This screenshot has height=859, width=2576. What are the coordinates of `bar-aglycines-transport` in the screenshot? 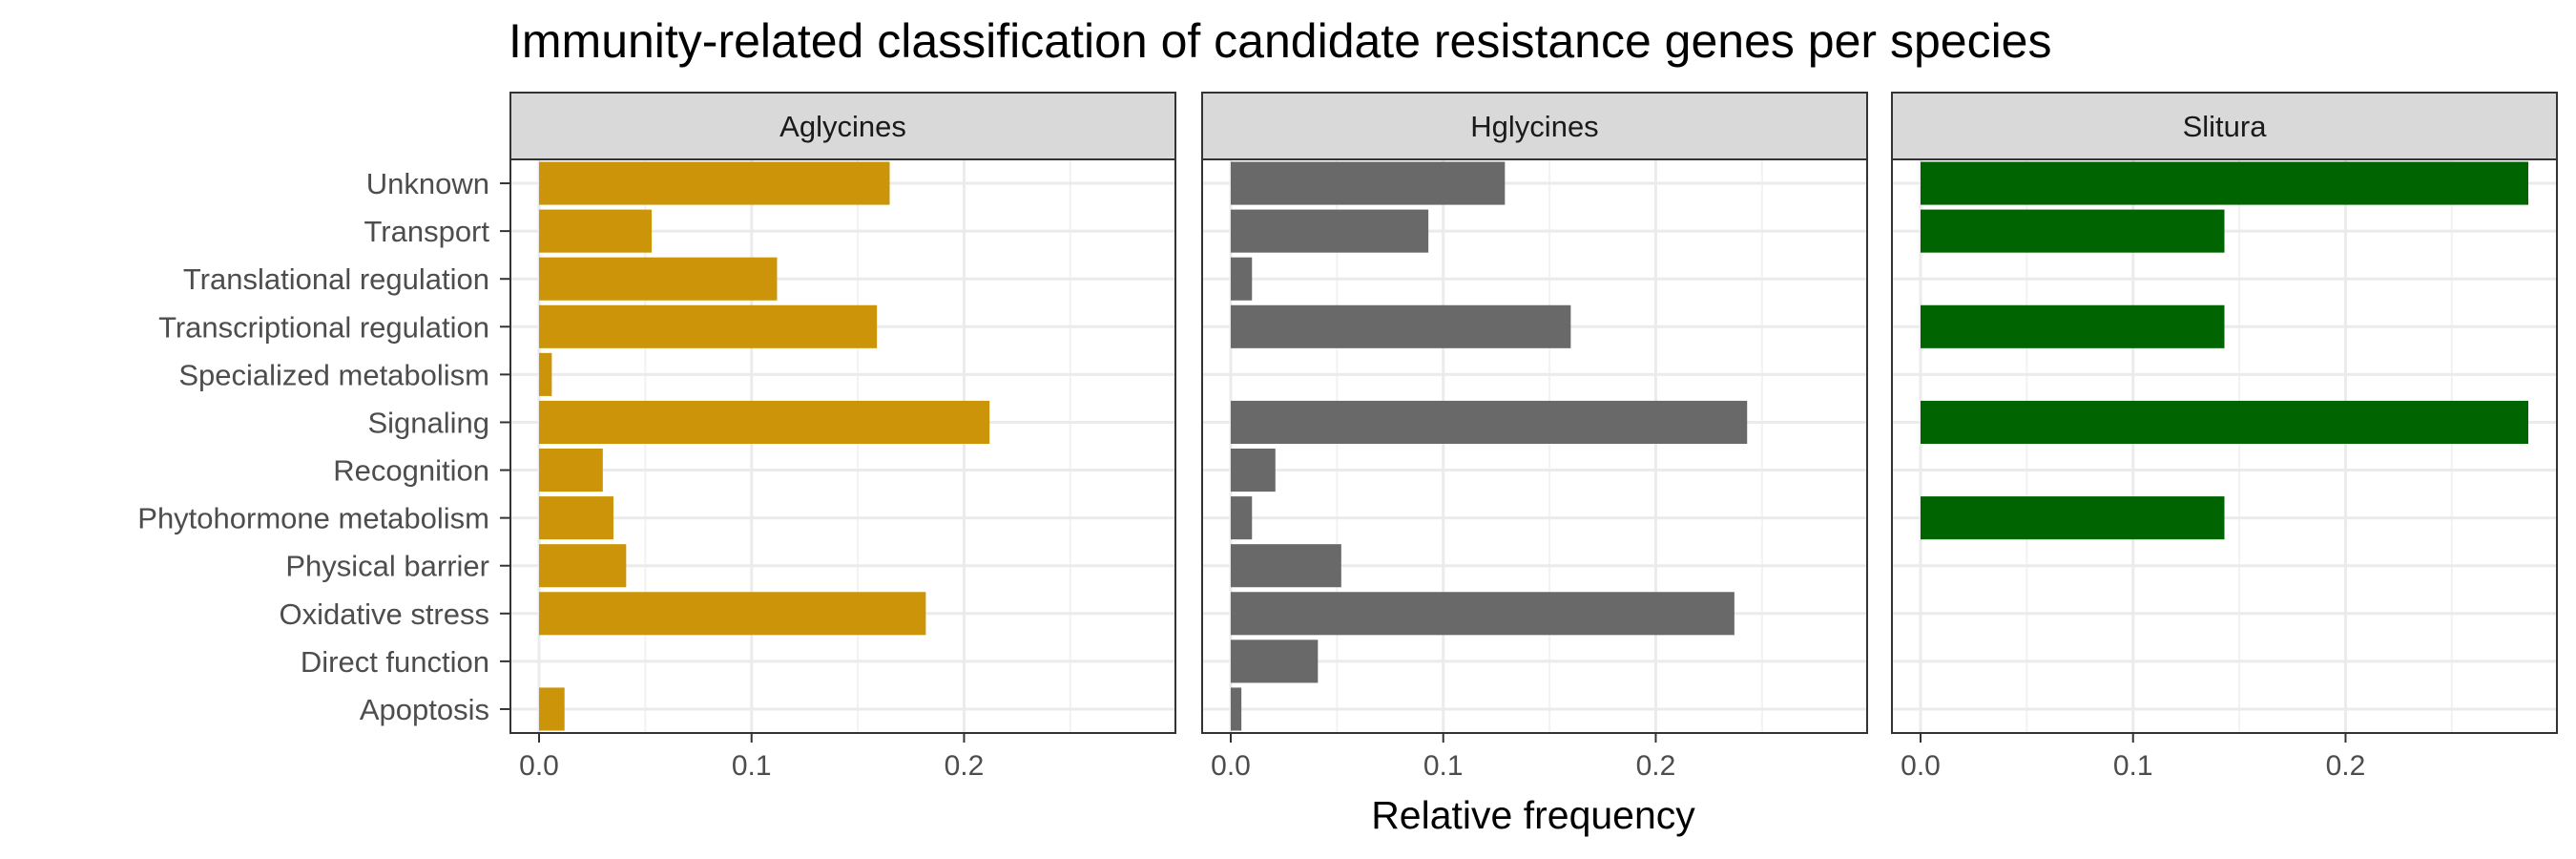 It's located at (596, 231).